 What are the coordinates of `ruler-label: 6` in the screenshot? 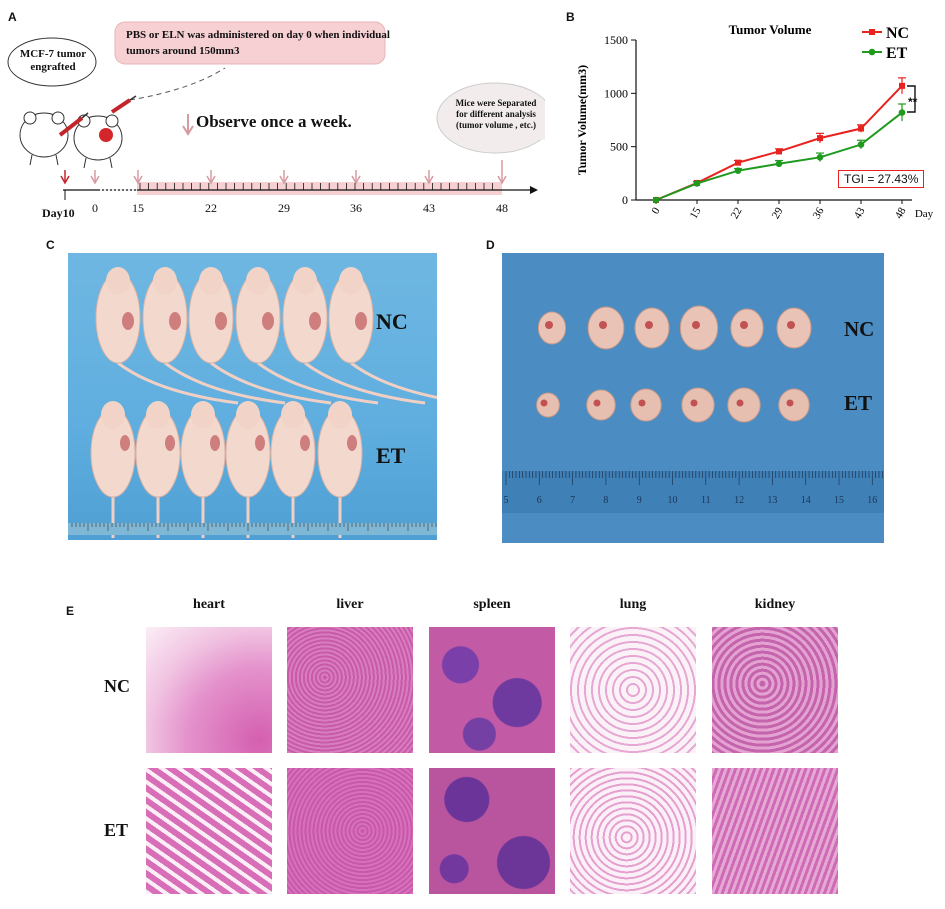 It's located at (539, 500).